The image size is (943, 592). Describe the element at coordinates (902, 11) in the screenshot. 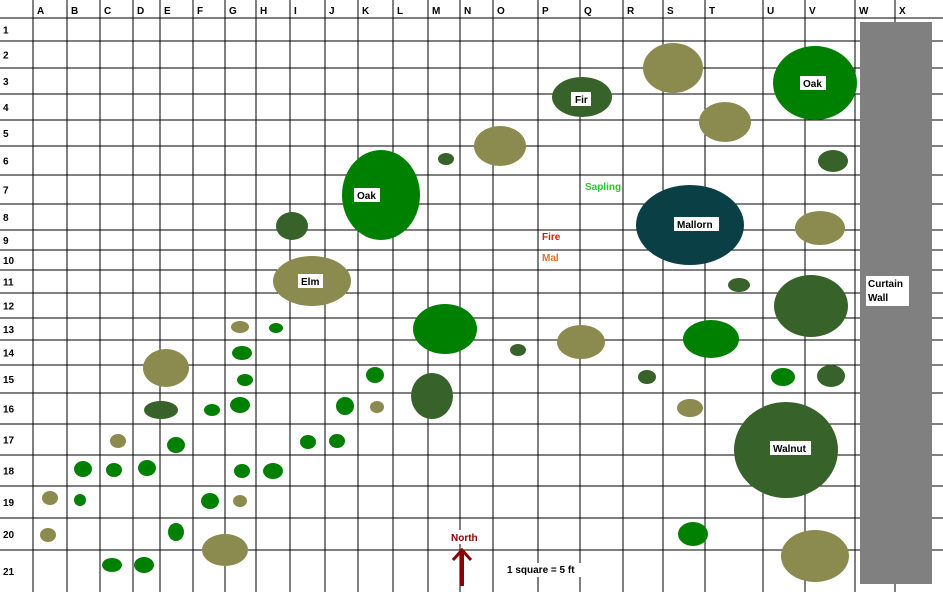

I see `column-label: X` at that location.